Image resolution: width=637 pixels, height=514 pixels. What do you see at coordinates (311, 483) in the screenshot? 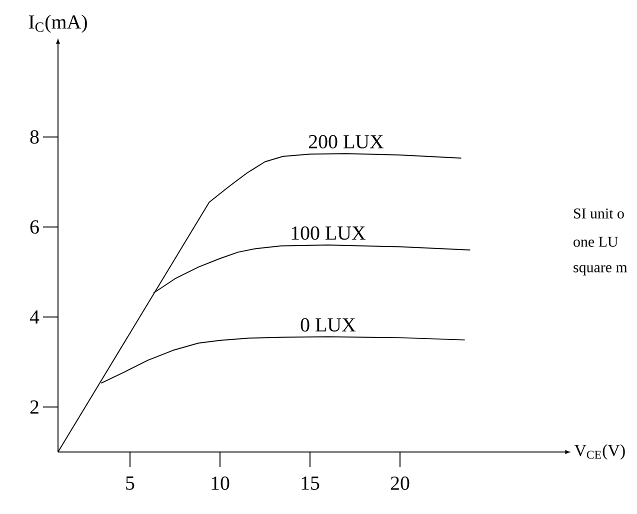
I see `x-tick-label: 15` at bounding box center [311, 483].